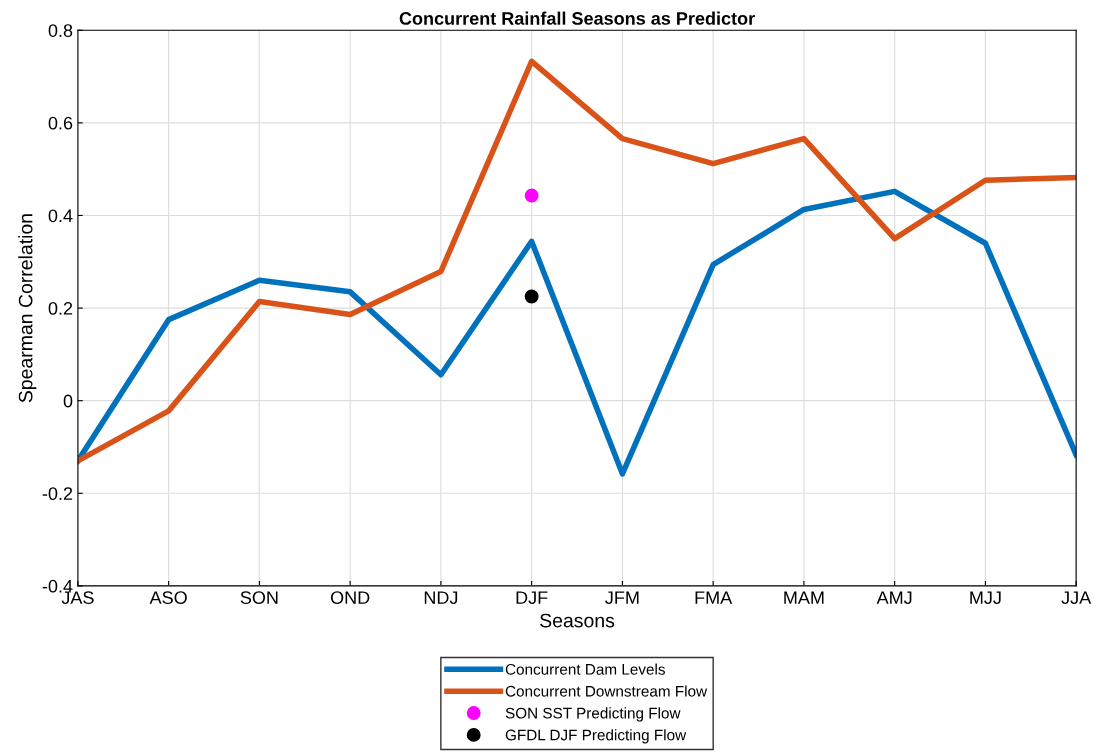 Image resolution: width=1097 pixels, height=756 pixels. Describe the element at coordinates (60, 30) in the screenshot. I see `y-tick-label: 0.8` at that location.